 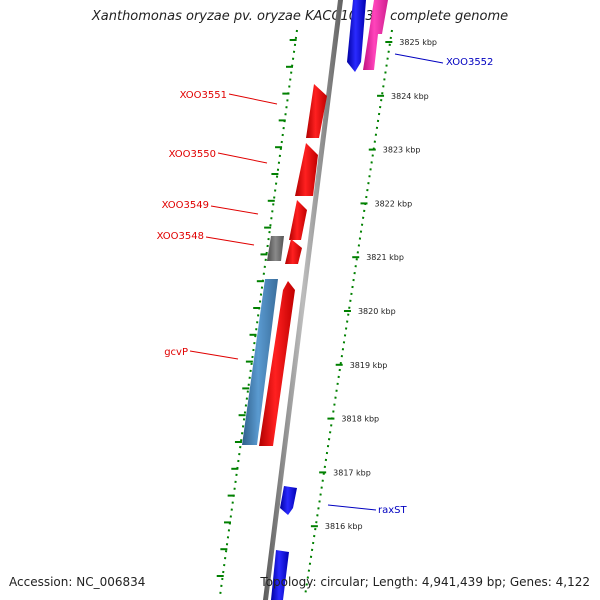 What do you see at coordinates (275, 248) in the screenshot?
I see `feature-xoo3548-gray` at bounding box center [275, 248].